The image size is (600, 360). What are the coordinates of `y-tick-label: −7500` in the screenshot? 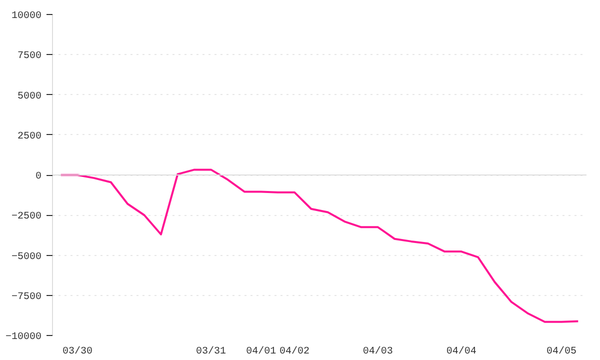 It's located at (26, 297).